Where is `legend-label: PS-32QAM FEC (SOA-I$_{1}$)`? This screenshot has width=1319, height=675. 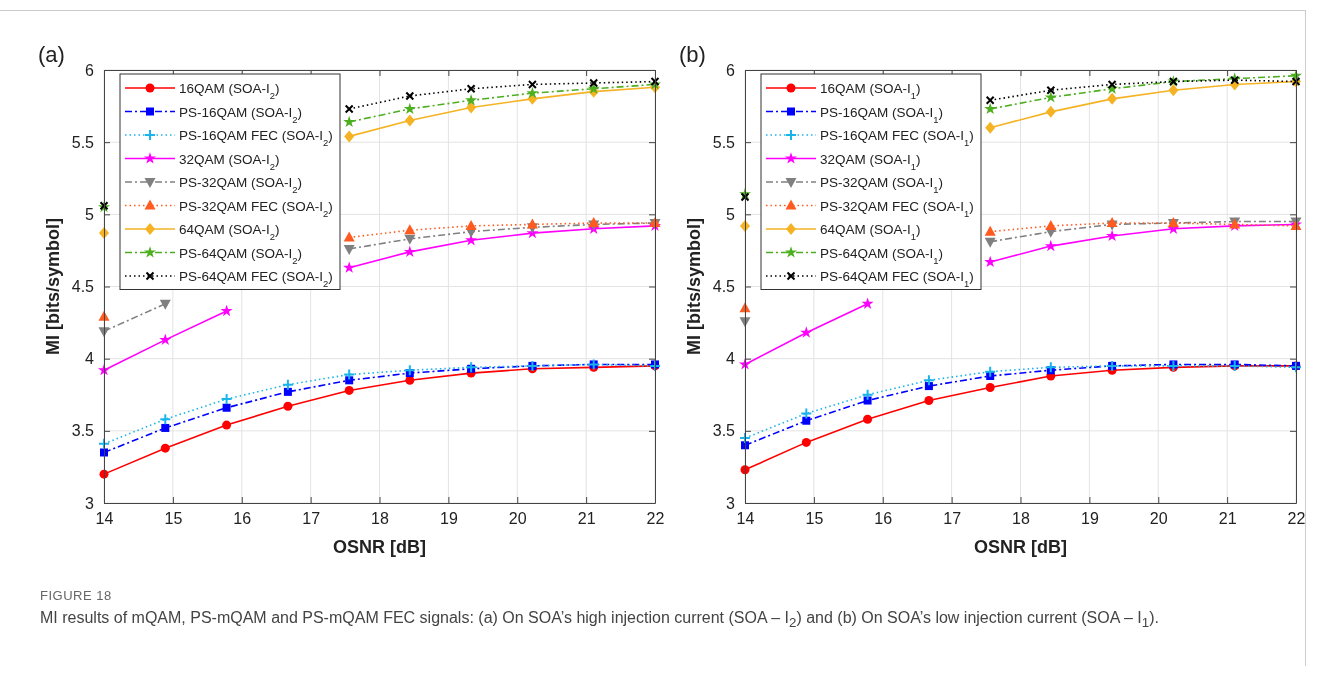
legend-label: PS-32QAM FEC (SOA-I$_{1}$) is located at coordinates (897, 208).